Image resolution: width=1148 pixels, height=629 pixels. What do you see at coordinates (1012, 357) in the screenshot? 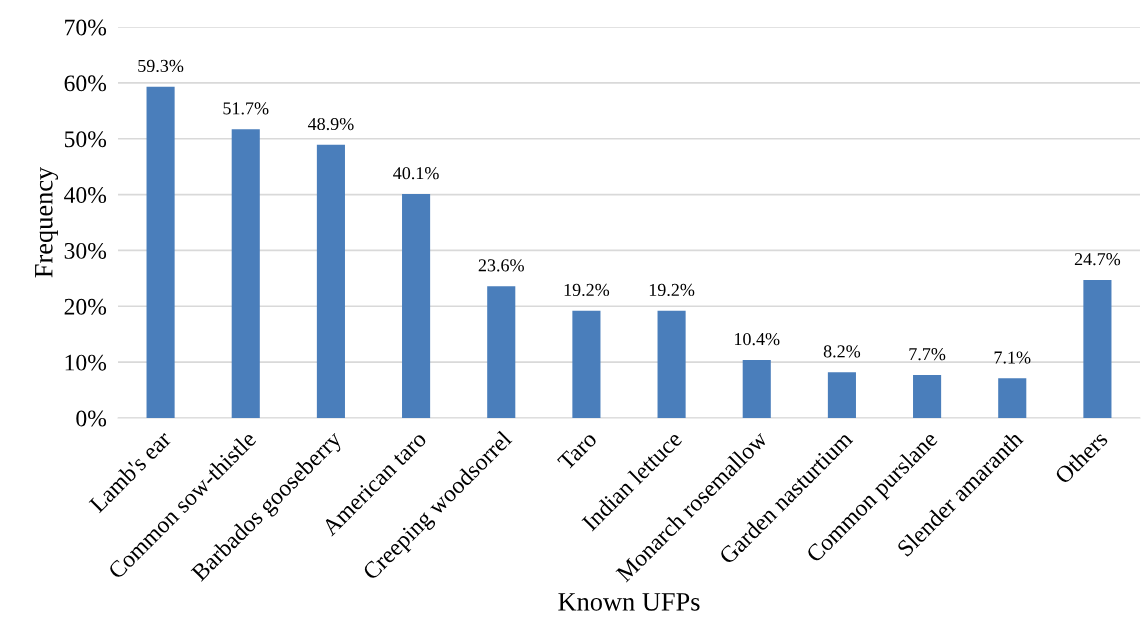
I see `data-label: 7.1%` at bounding box center [1012, 357].